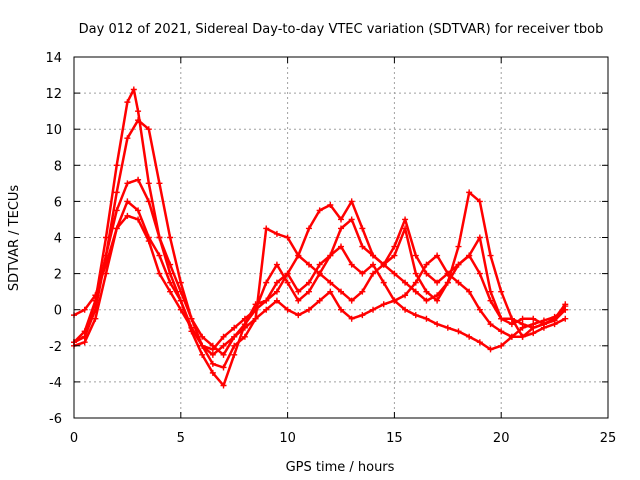  What do you see at coordinates (53, 94) in the screenshot?
I see `y-tick-label: 12` at bounding box center [53, 94].